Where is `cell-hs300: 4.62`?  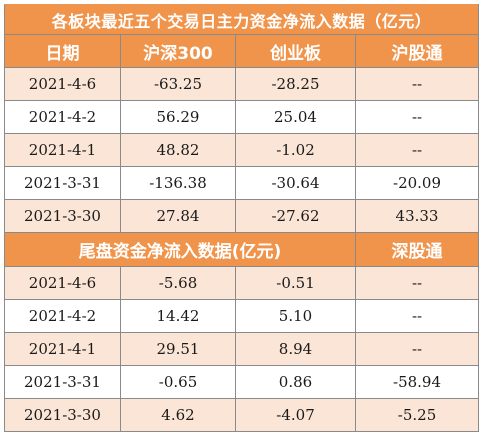 cell-hs300: 4.62 is located at coordinates (178, 415).